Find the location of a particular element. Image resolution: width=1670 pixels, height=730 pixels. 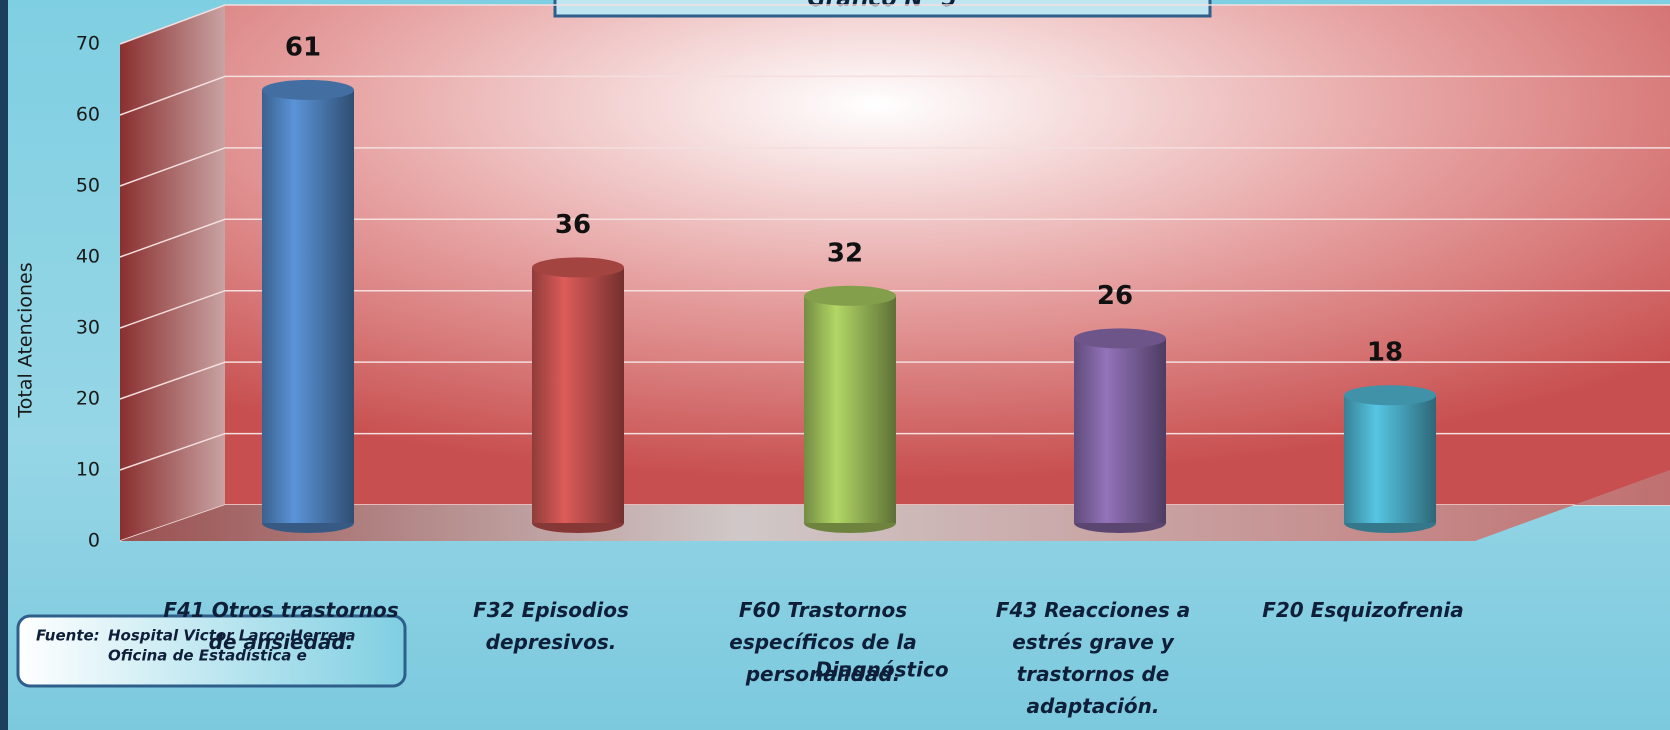

y-tick-label: 40 is located at coordinates (88, 257).